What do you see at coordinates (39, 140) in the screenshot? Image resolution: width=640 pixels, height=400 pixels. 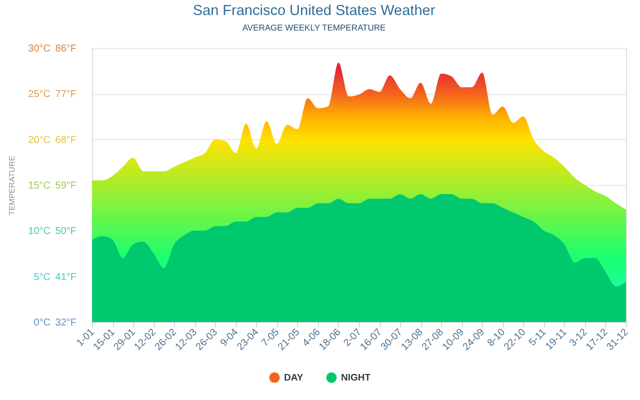 I see `y-tick-label: 20°C` at bounding box center [39, 140].